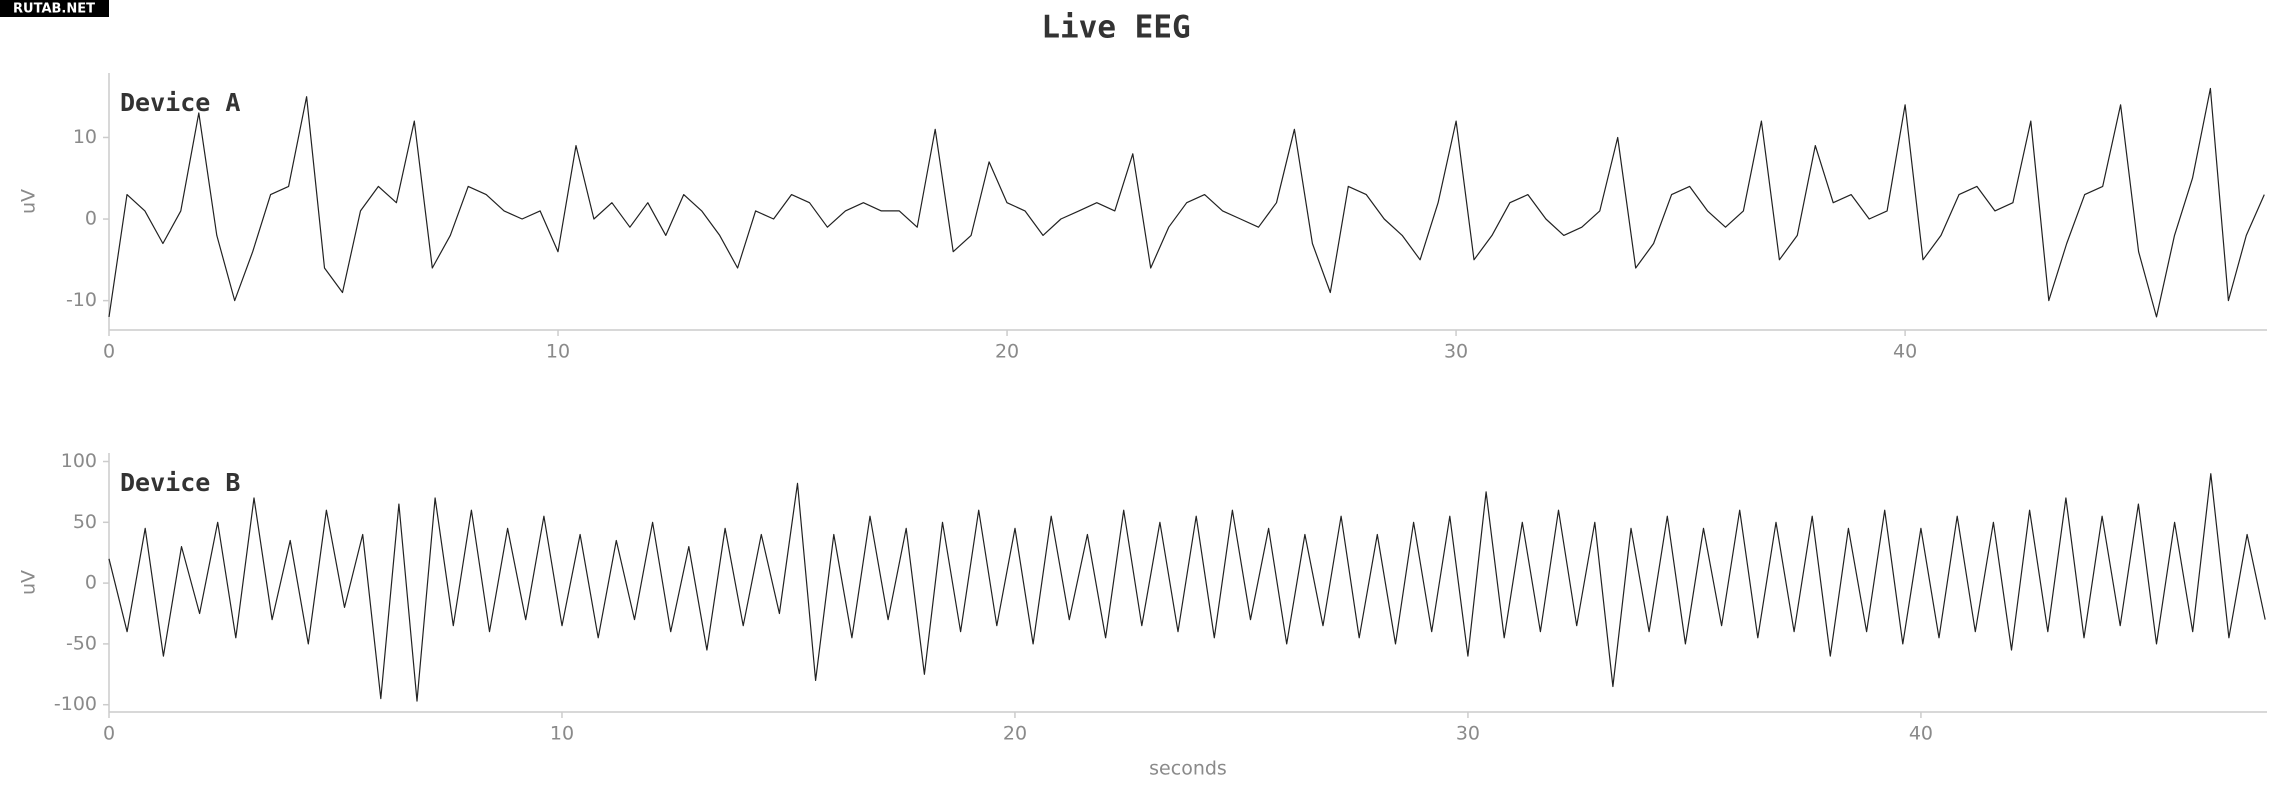 The width and height of the screenshot is (2279, 790). What do you see at coordinates (85, 522) in the screenshot?
I see `y-tick-label: 50` at bounding box center [85, 522].